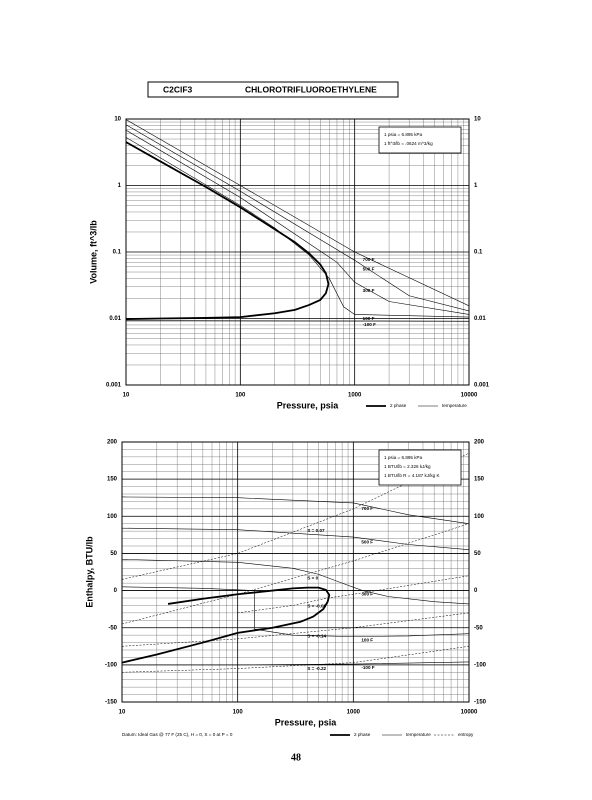  Describe the element at coordinates (178, 89) in the screenshot. I see `formula: C2ClF3` at that location.